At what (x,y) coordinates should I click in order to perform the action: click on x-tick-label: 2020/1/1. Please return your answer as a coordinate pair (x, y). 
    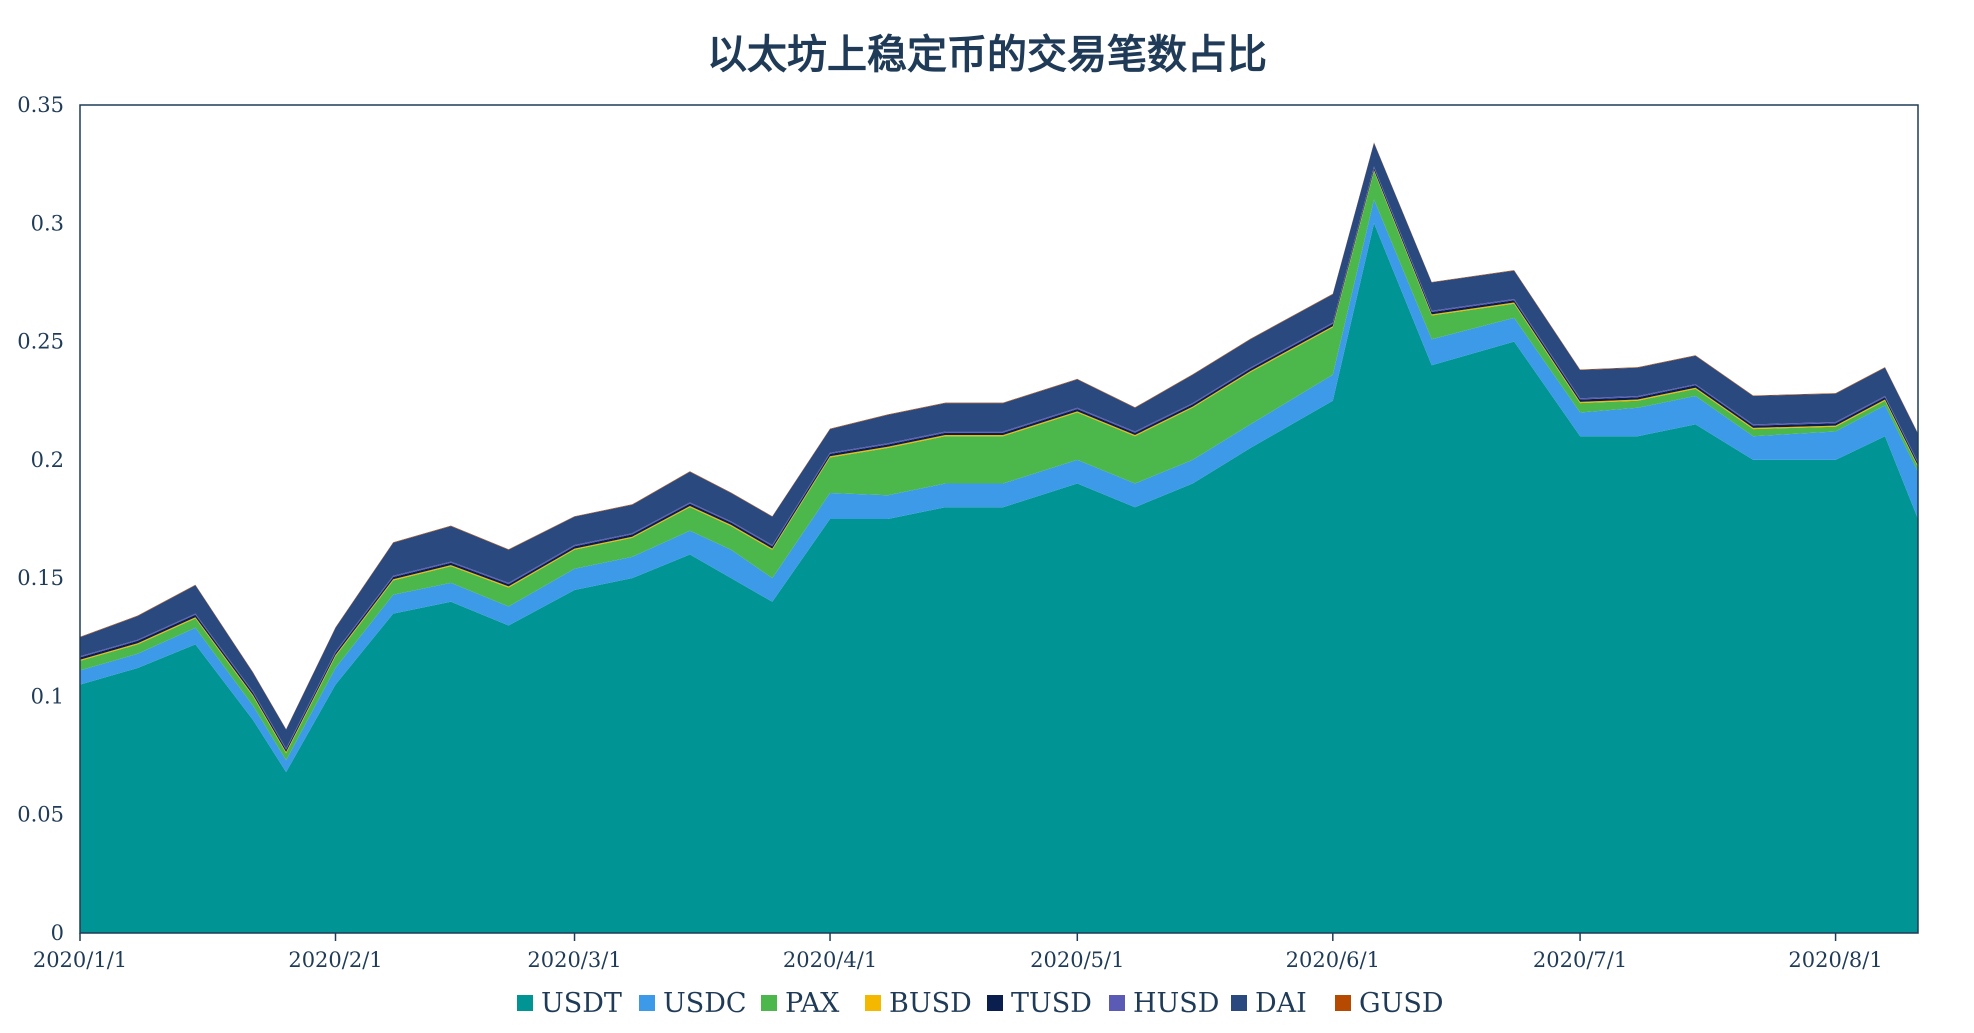
    Looking at the image, I should click on (80, 960).